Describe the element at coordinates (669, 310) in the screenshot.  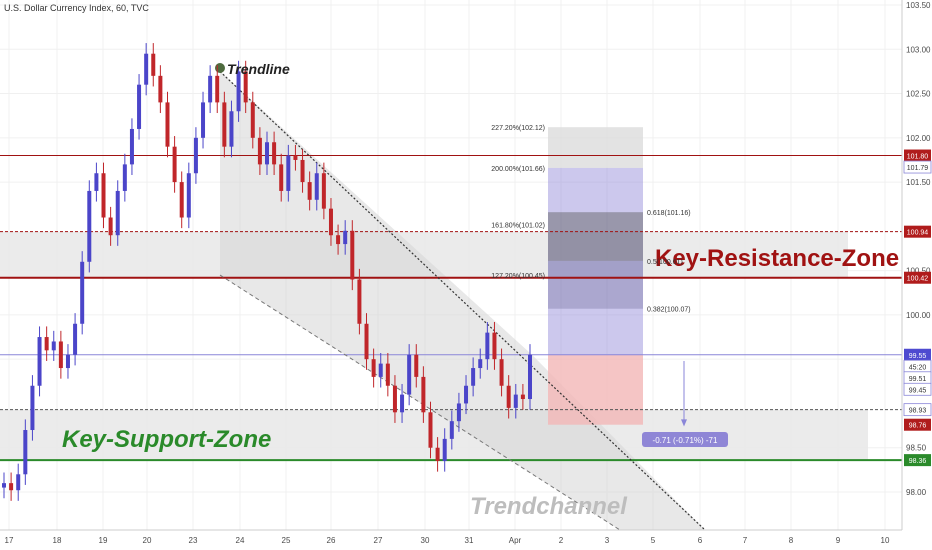
I see `fib-label: 0.382(100.07)` at that location.